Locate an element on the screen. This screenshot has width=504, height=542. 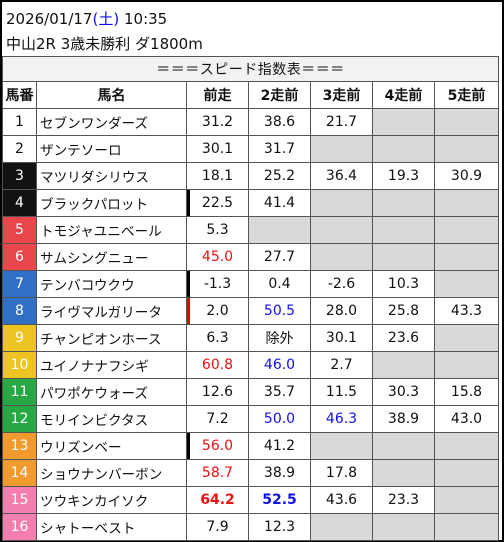
table-row: 12 モリインビクタス 7.2 50.0 46.3 38.9 43.0 is located at coordinates (250, 419).